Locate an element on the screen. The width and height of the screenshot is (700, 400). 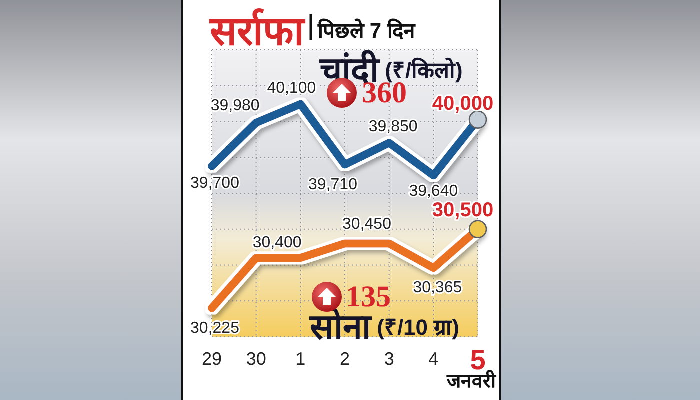
title: सर्राफा is located at coordinates (257, 32).